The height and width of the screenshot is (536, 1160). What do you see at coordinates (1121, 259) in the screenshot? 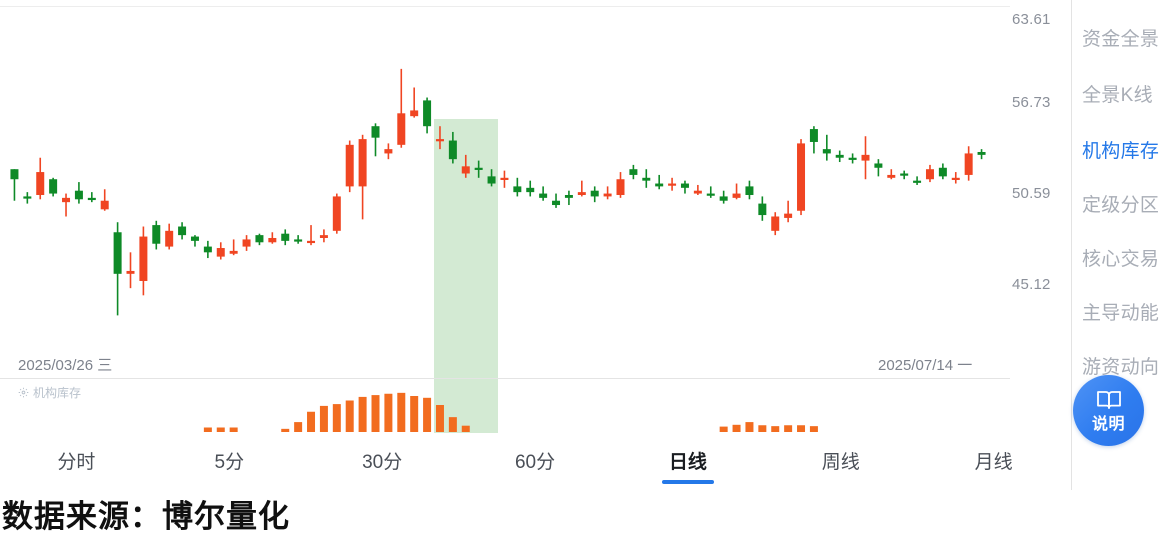
I see `sidebar-item-4: 核心交易` at bounding box center [1121, 259].